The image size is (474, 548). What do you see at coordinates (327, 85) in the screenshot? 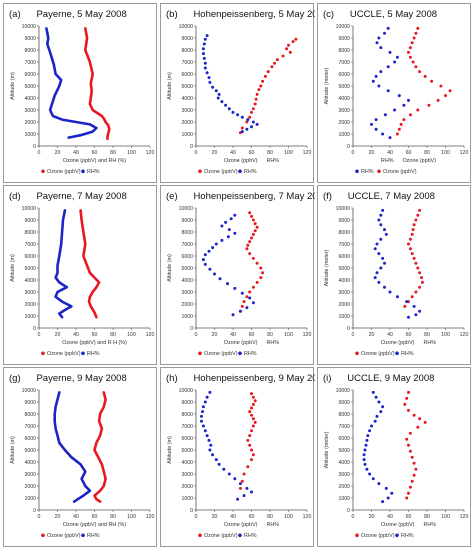
I see `y-axis-label: Altitude (meter)` at bounding box center [327, 85].